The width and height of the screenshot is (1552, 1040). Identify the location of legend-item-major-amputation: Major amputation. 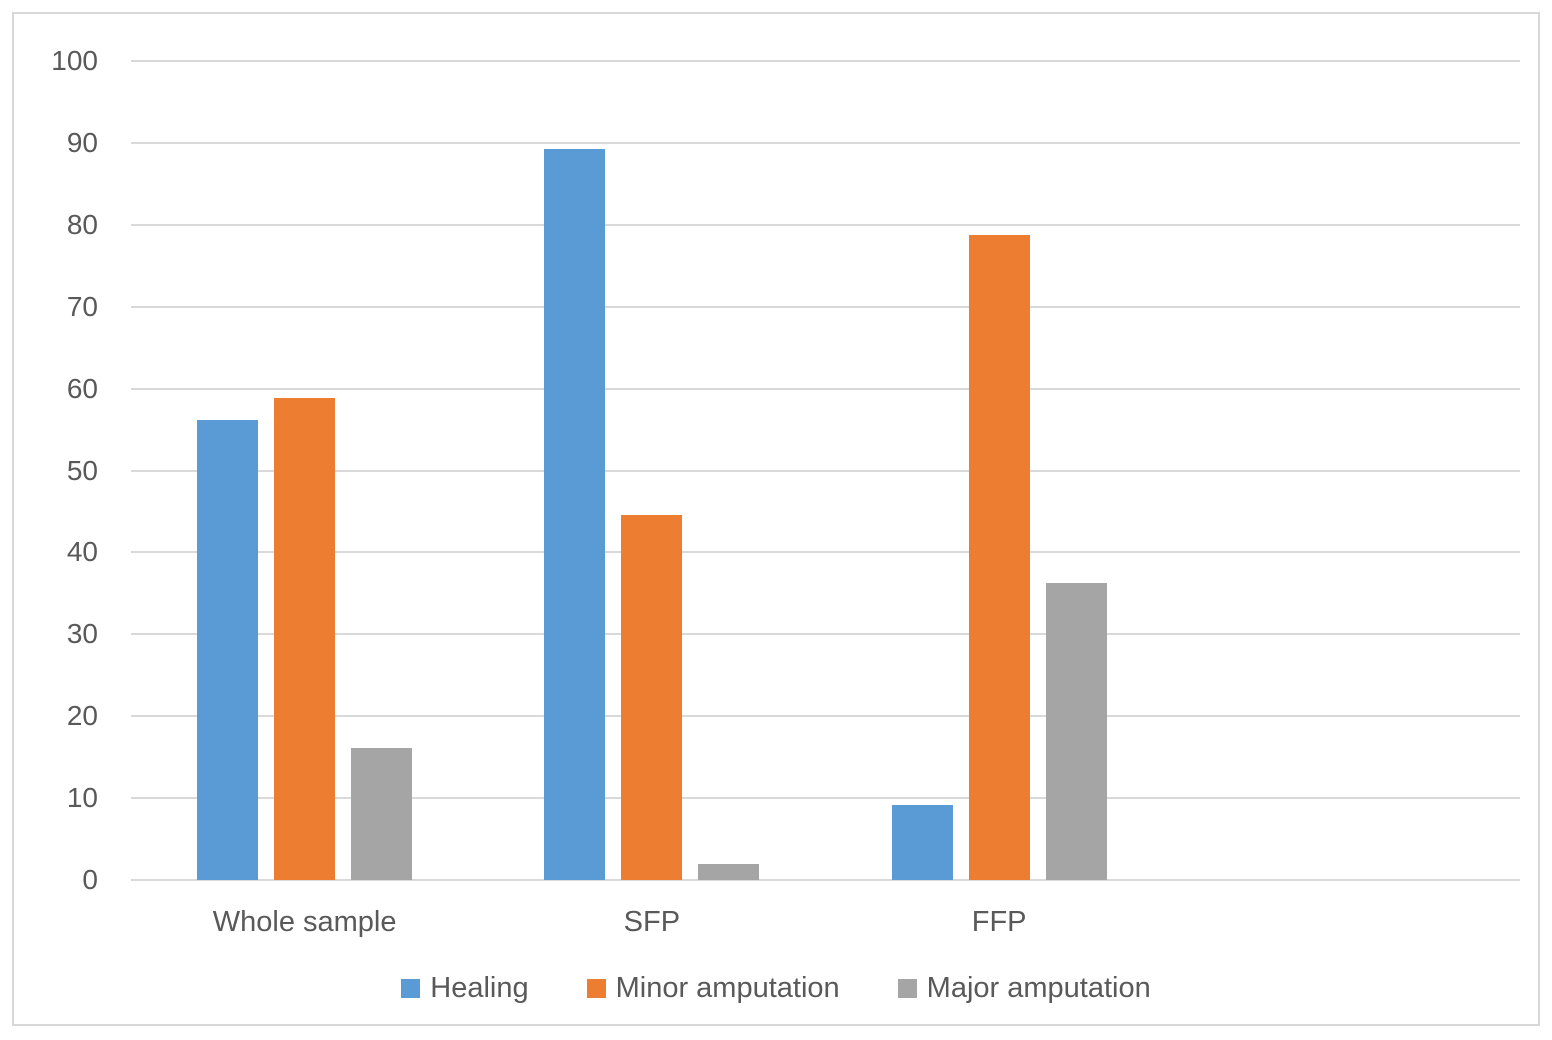
(1024, 988).